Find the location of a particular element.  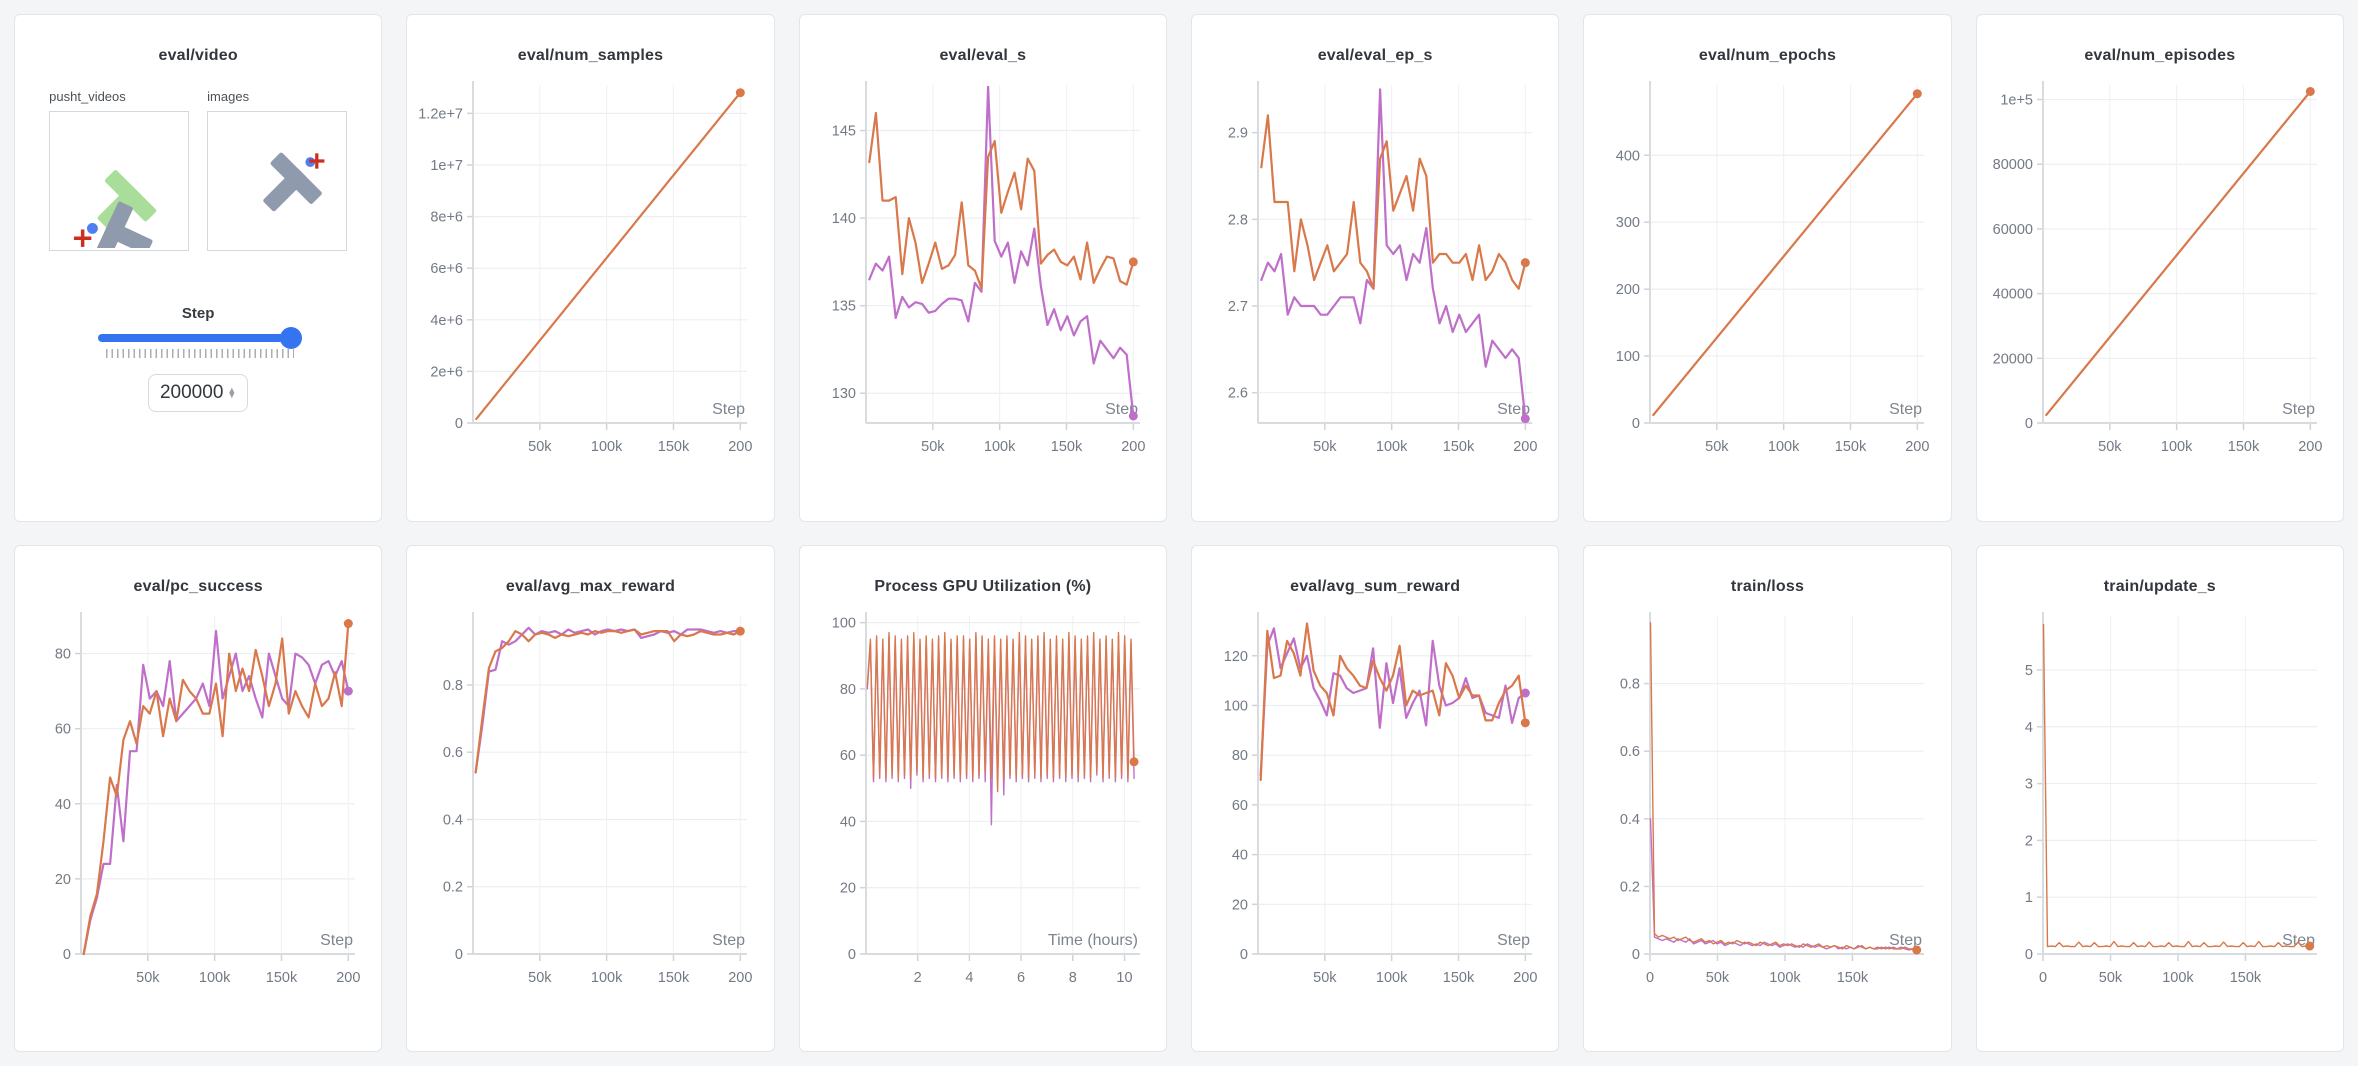

panel-train-loss: train/loss 0 50k 100k 150k 0 0.2 0.4 0.6 0.8 Step is located at coordinates (1767, 798).